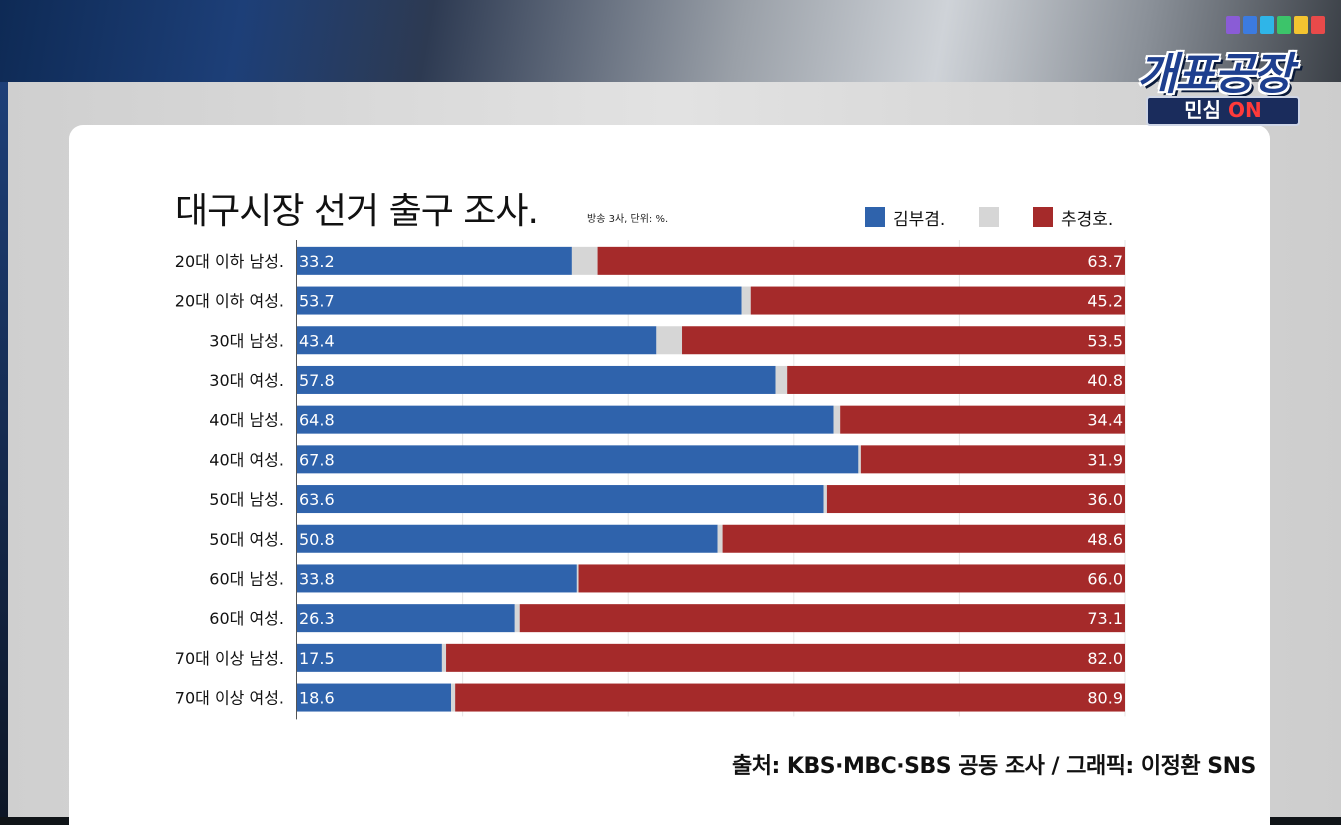 The width and height of the screenshot is (1341, 825). Describe the element at coordinates (246, 420) in the screenshot. I see `category-label: 40대 남성.` at that location.